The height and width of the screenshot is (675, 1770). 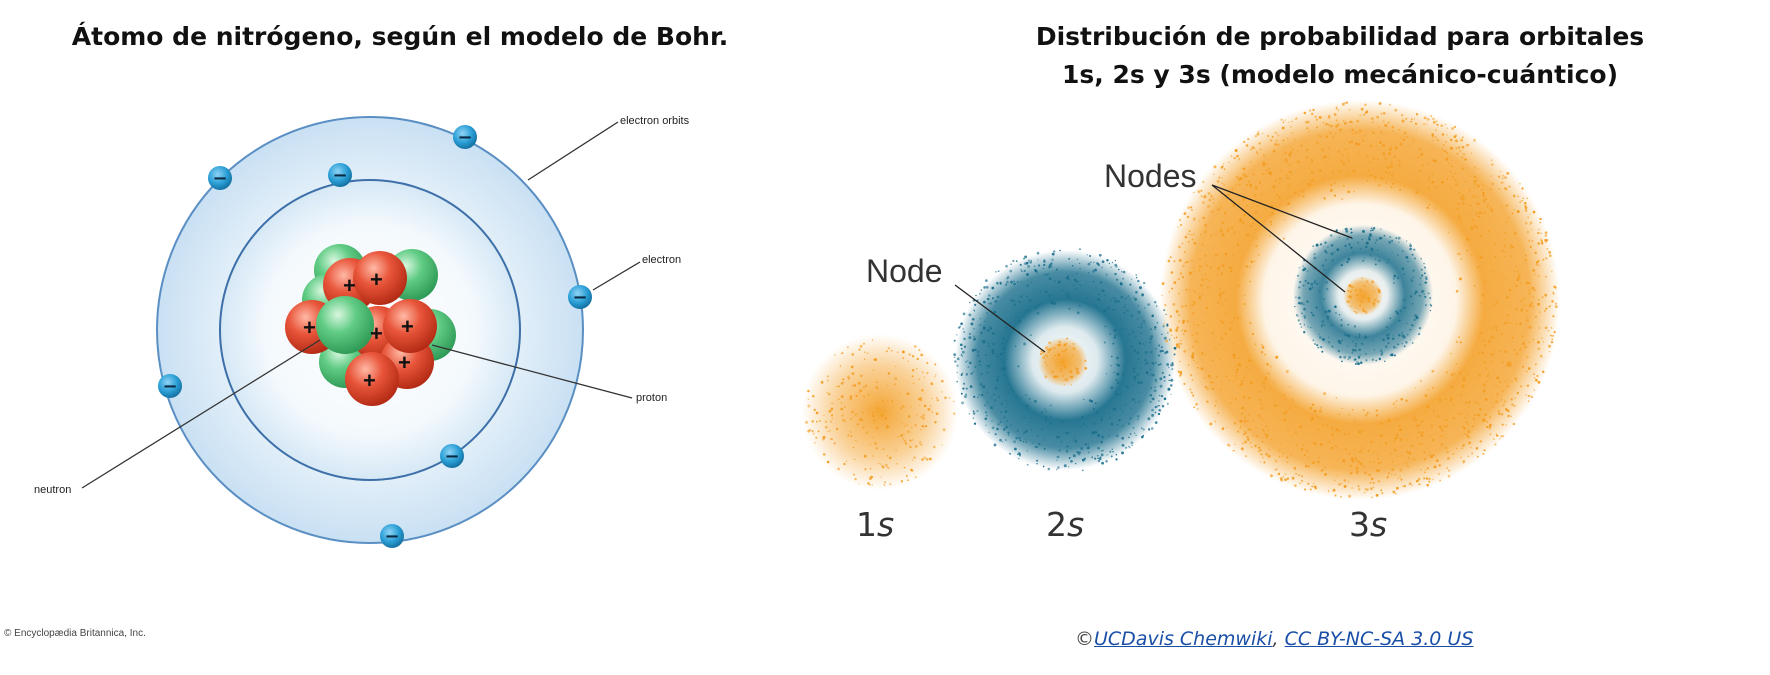 I want to click on license-link: CC BY-NC-SA 3.0 US, so click(x=1379, y=639).